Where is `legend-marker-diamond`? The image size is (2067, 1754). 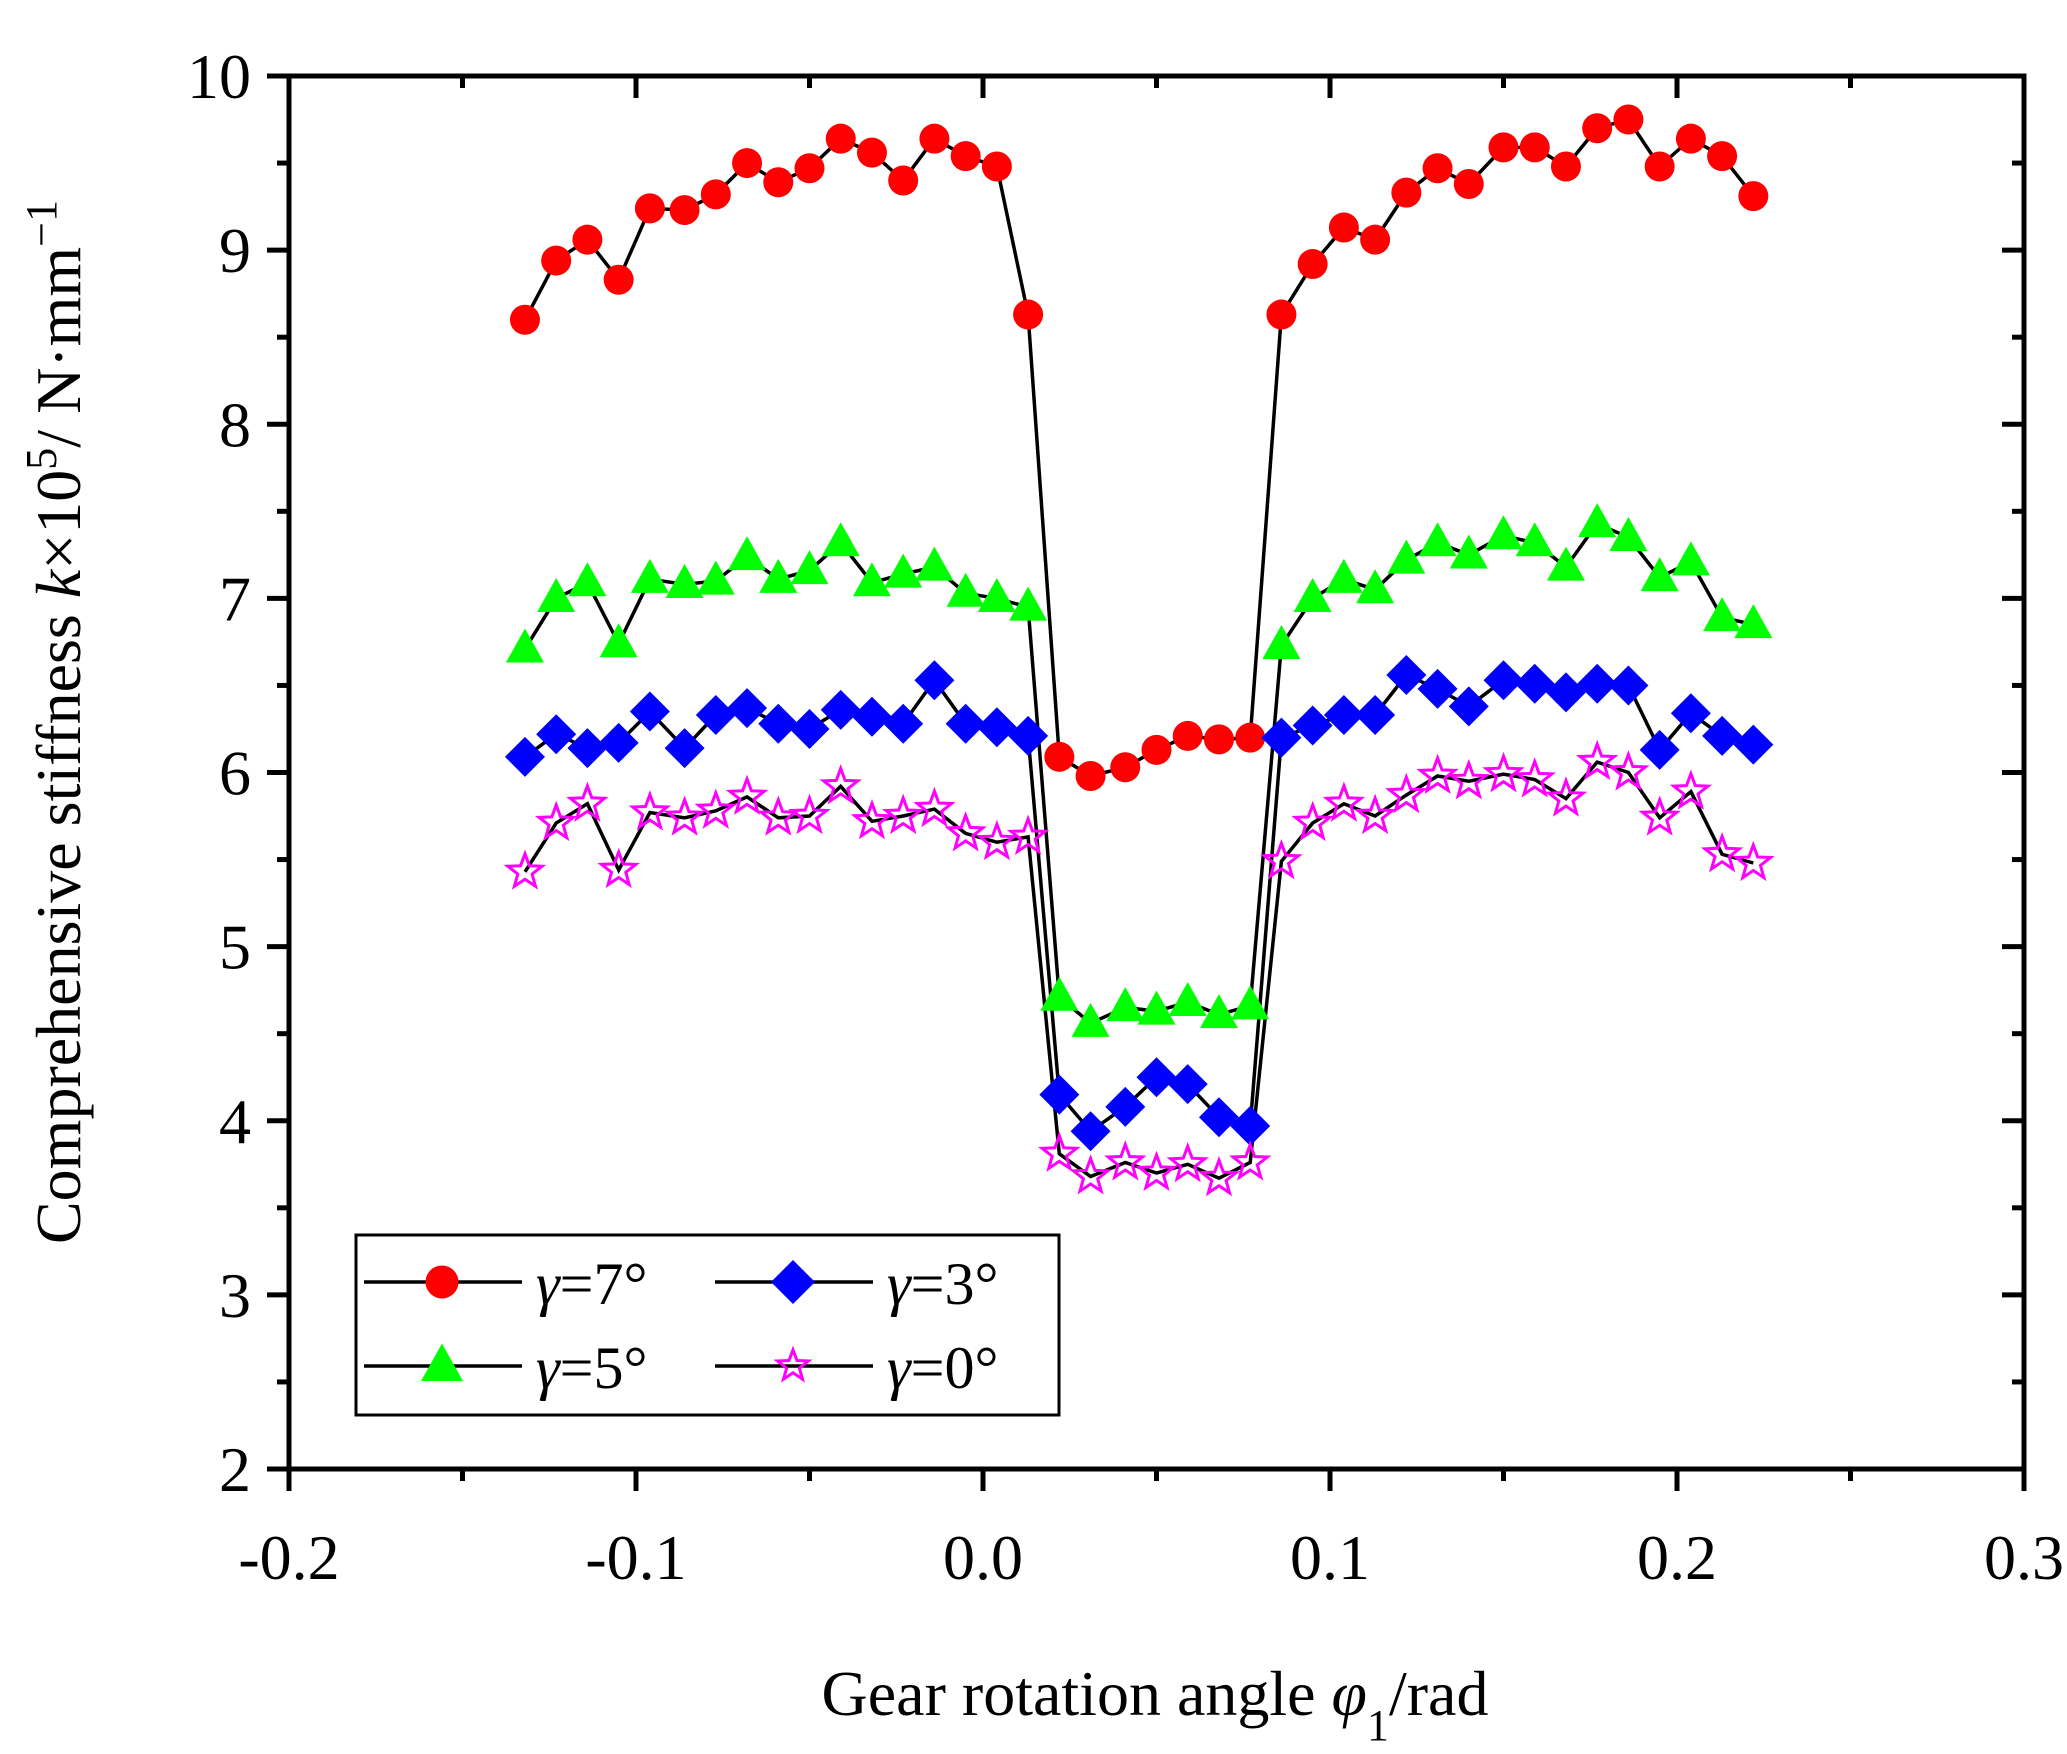
legend-marker-diamond is located at coordinates (793, 1282).